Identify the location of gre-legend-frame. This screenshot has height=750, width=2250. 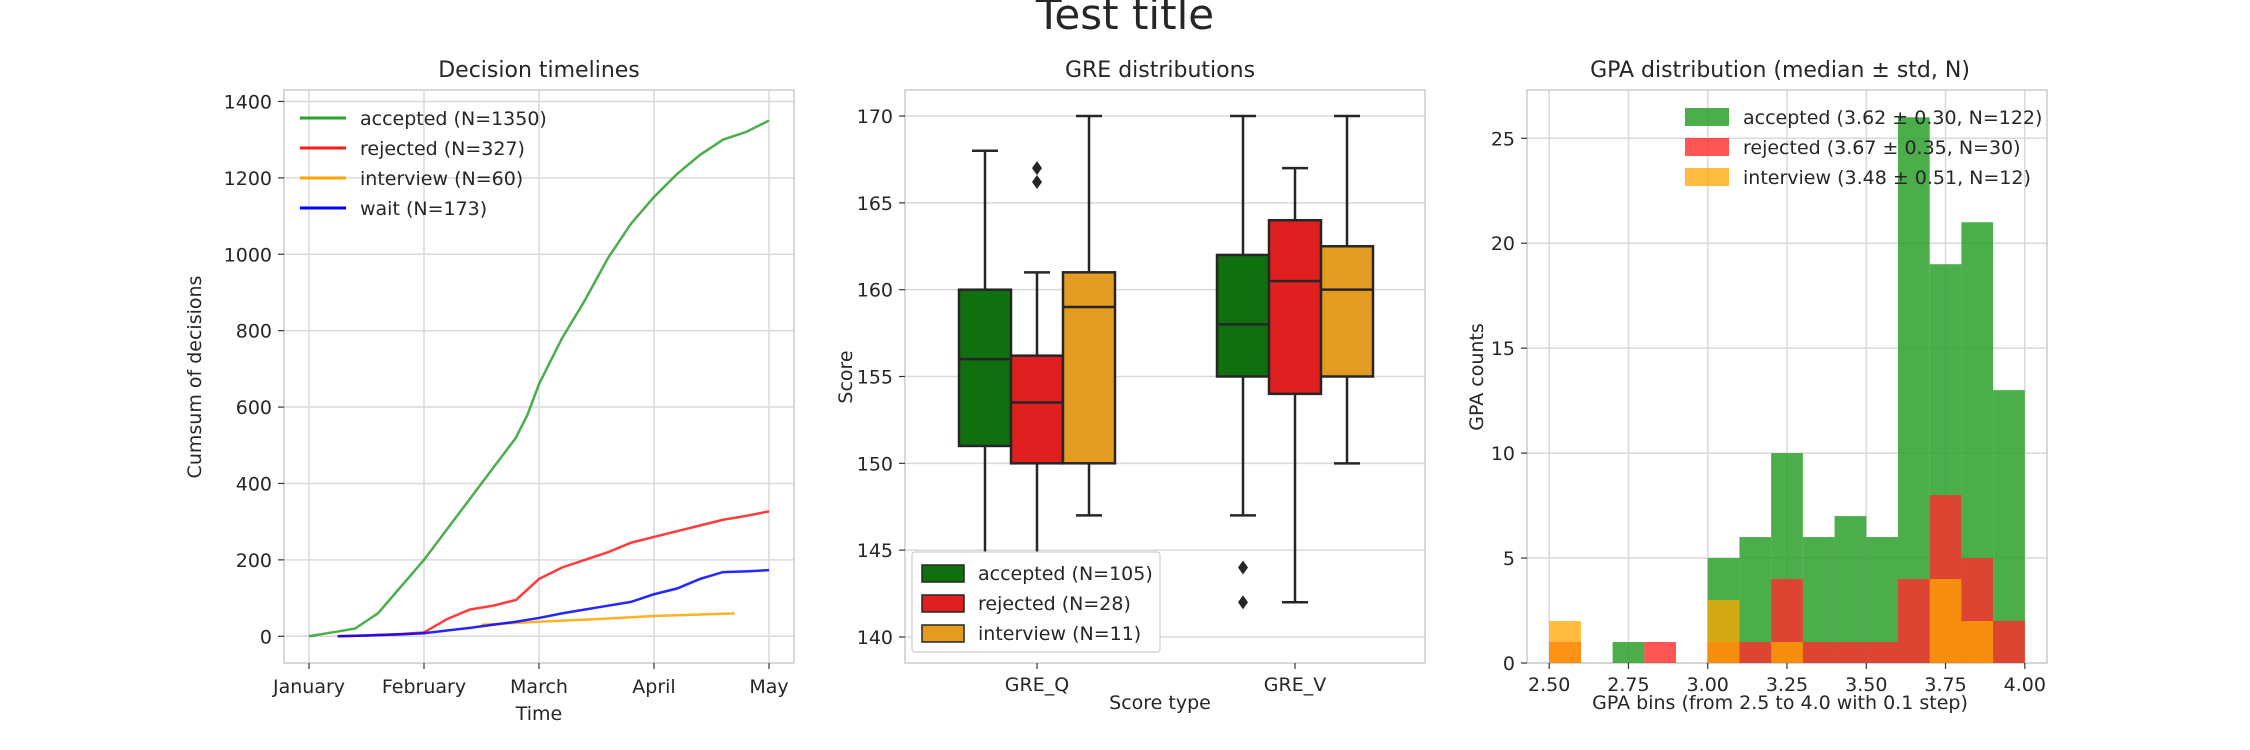
(1036, 602).